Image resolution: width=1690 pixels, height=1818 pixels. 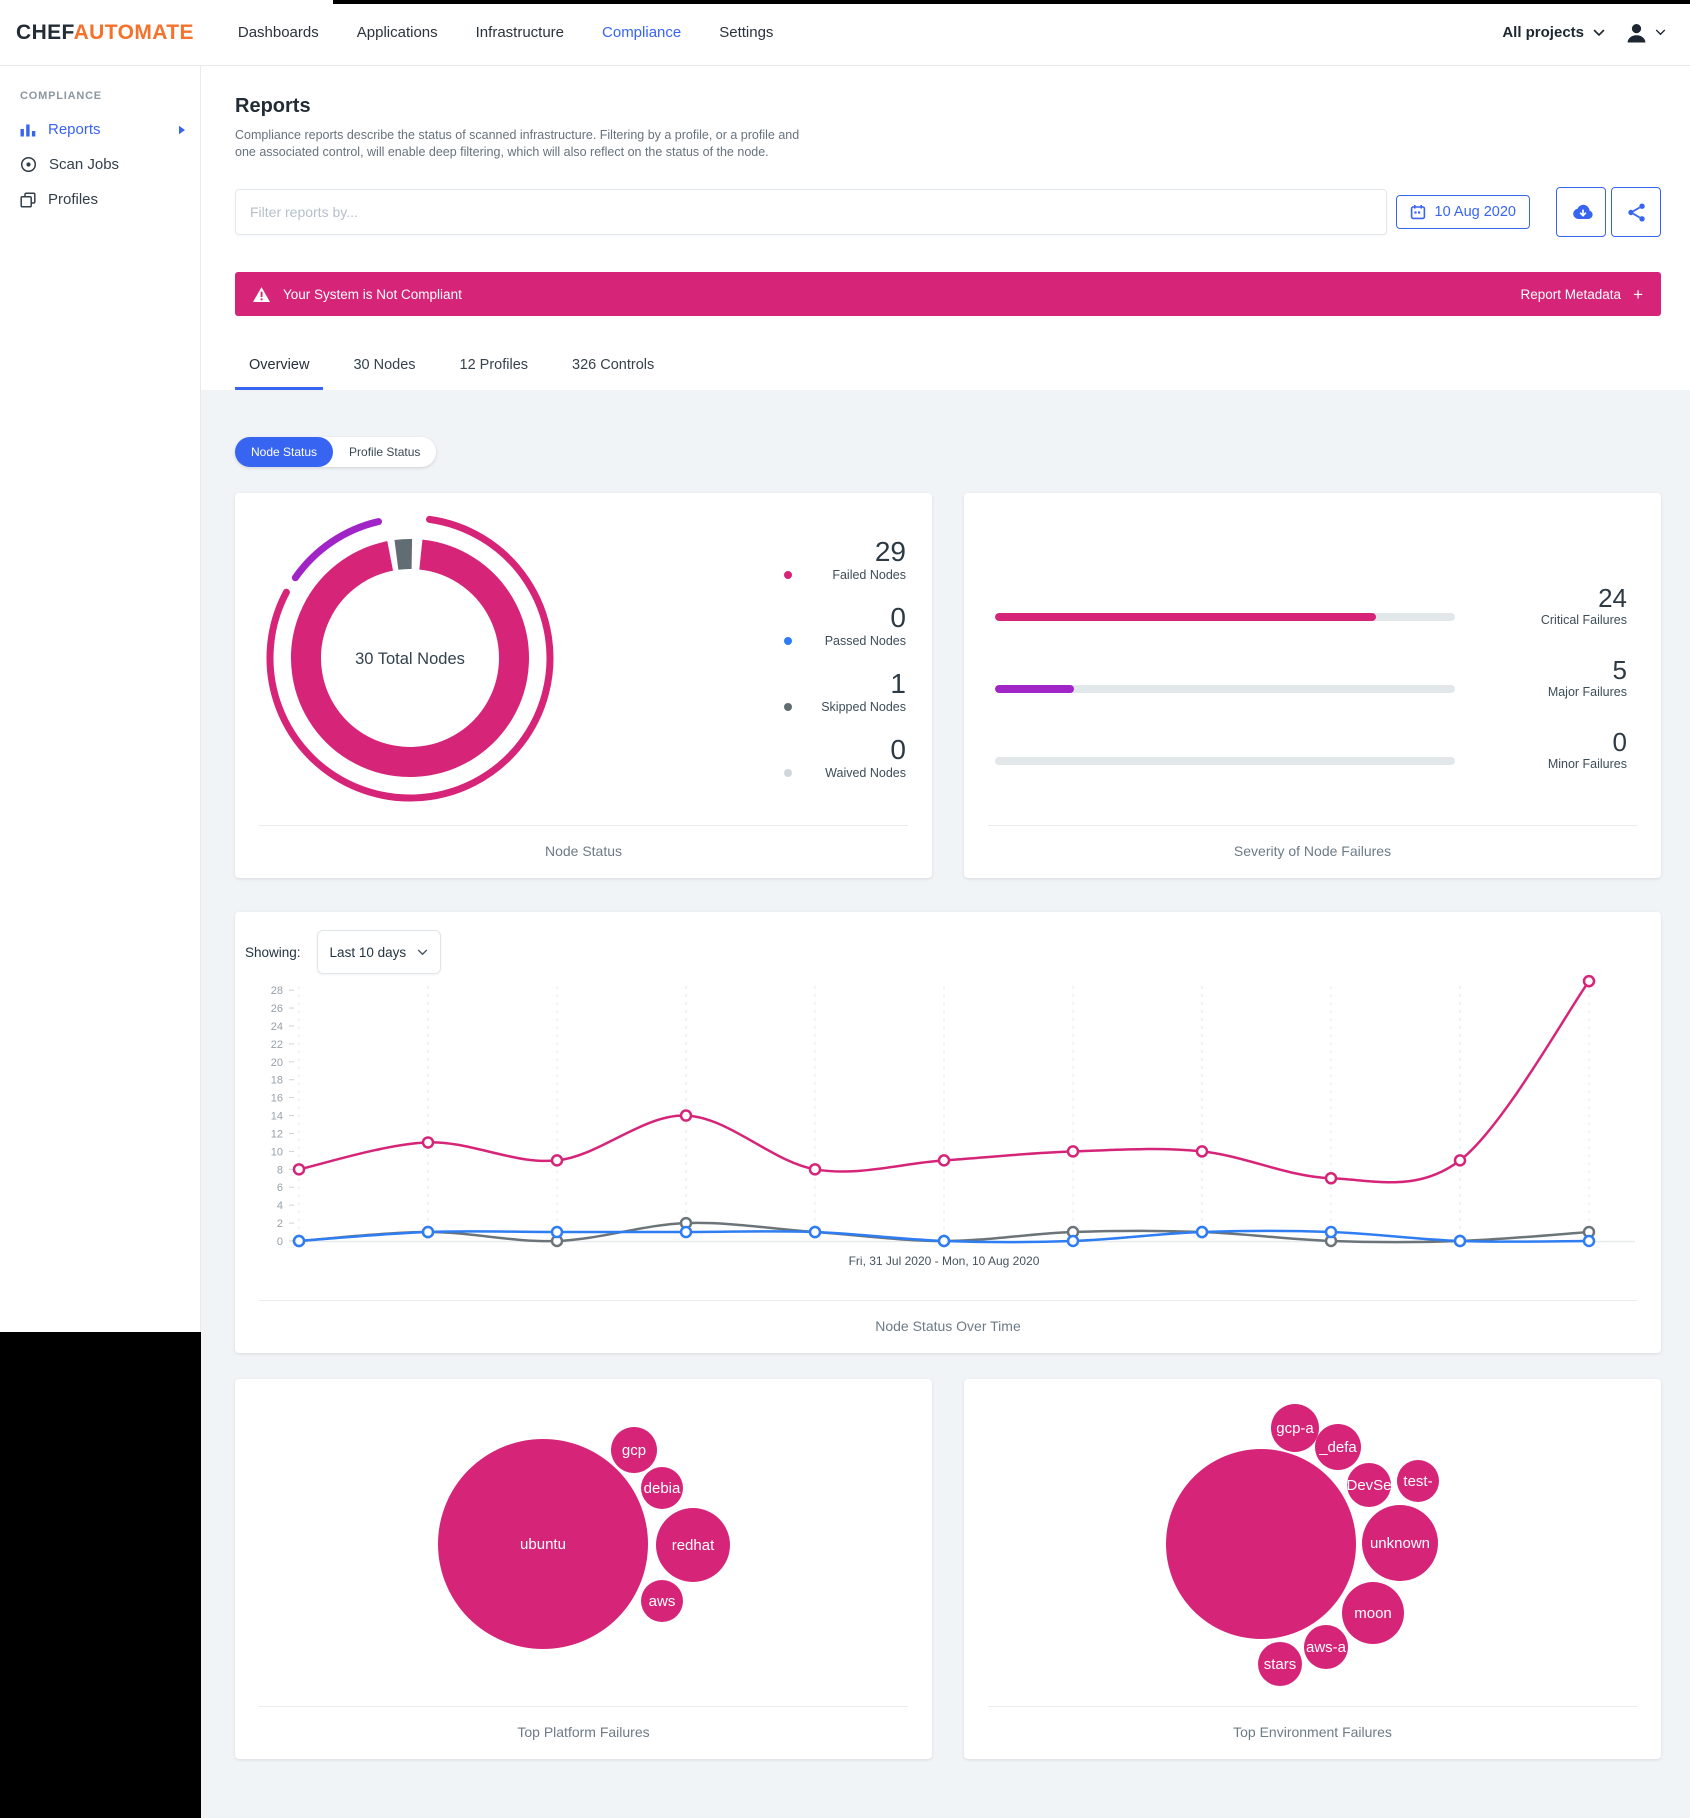 I want to click on profiles-icon, so click(x=28, y=199).